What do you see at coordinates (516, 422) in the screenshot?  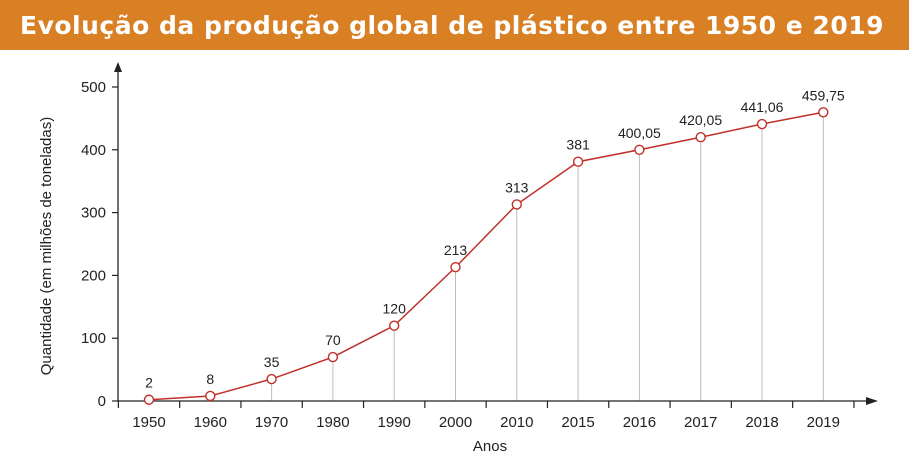 I see `x-tick-label: 2010` at bounding box center [516, 422].